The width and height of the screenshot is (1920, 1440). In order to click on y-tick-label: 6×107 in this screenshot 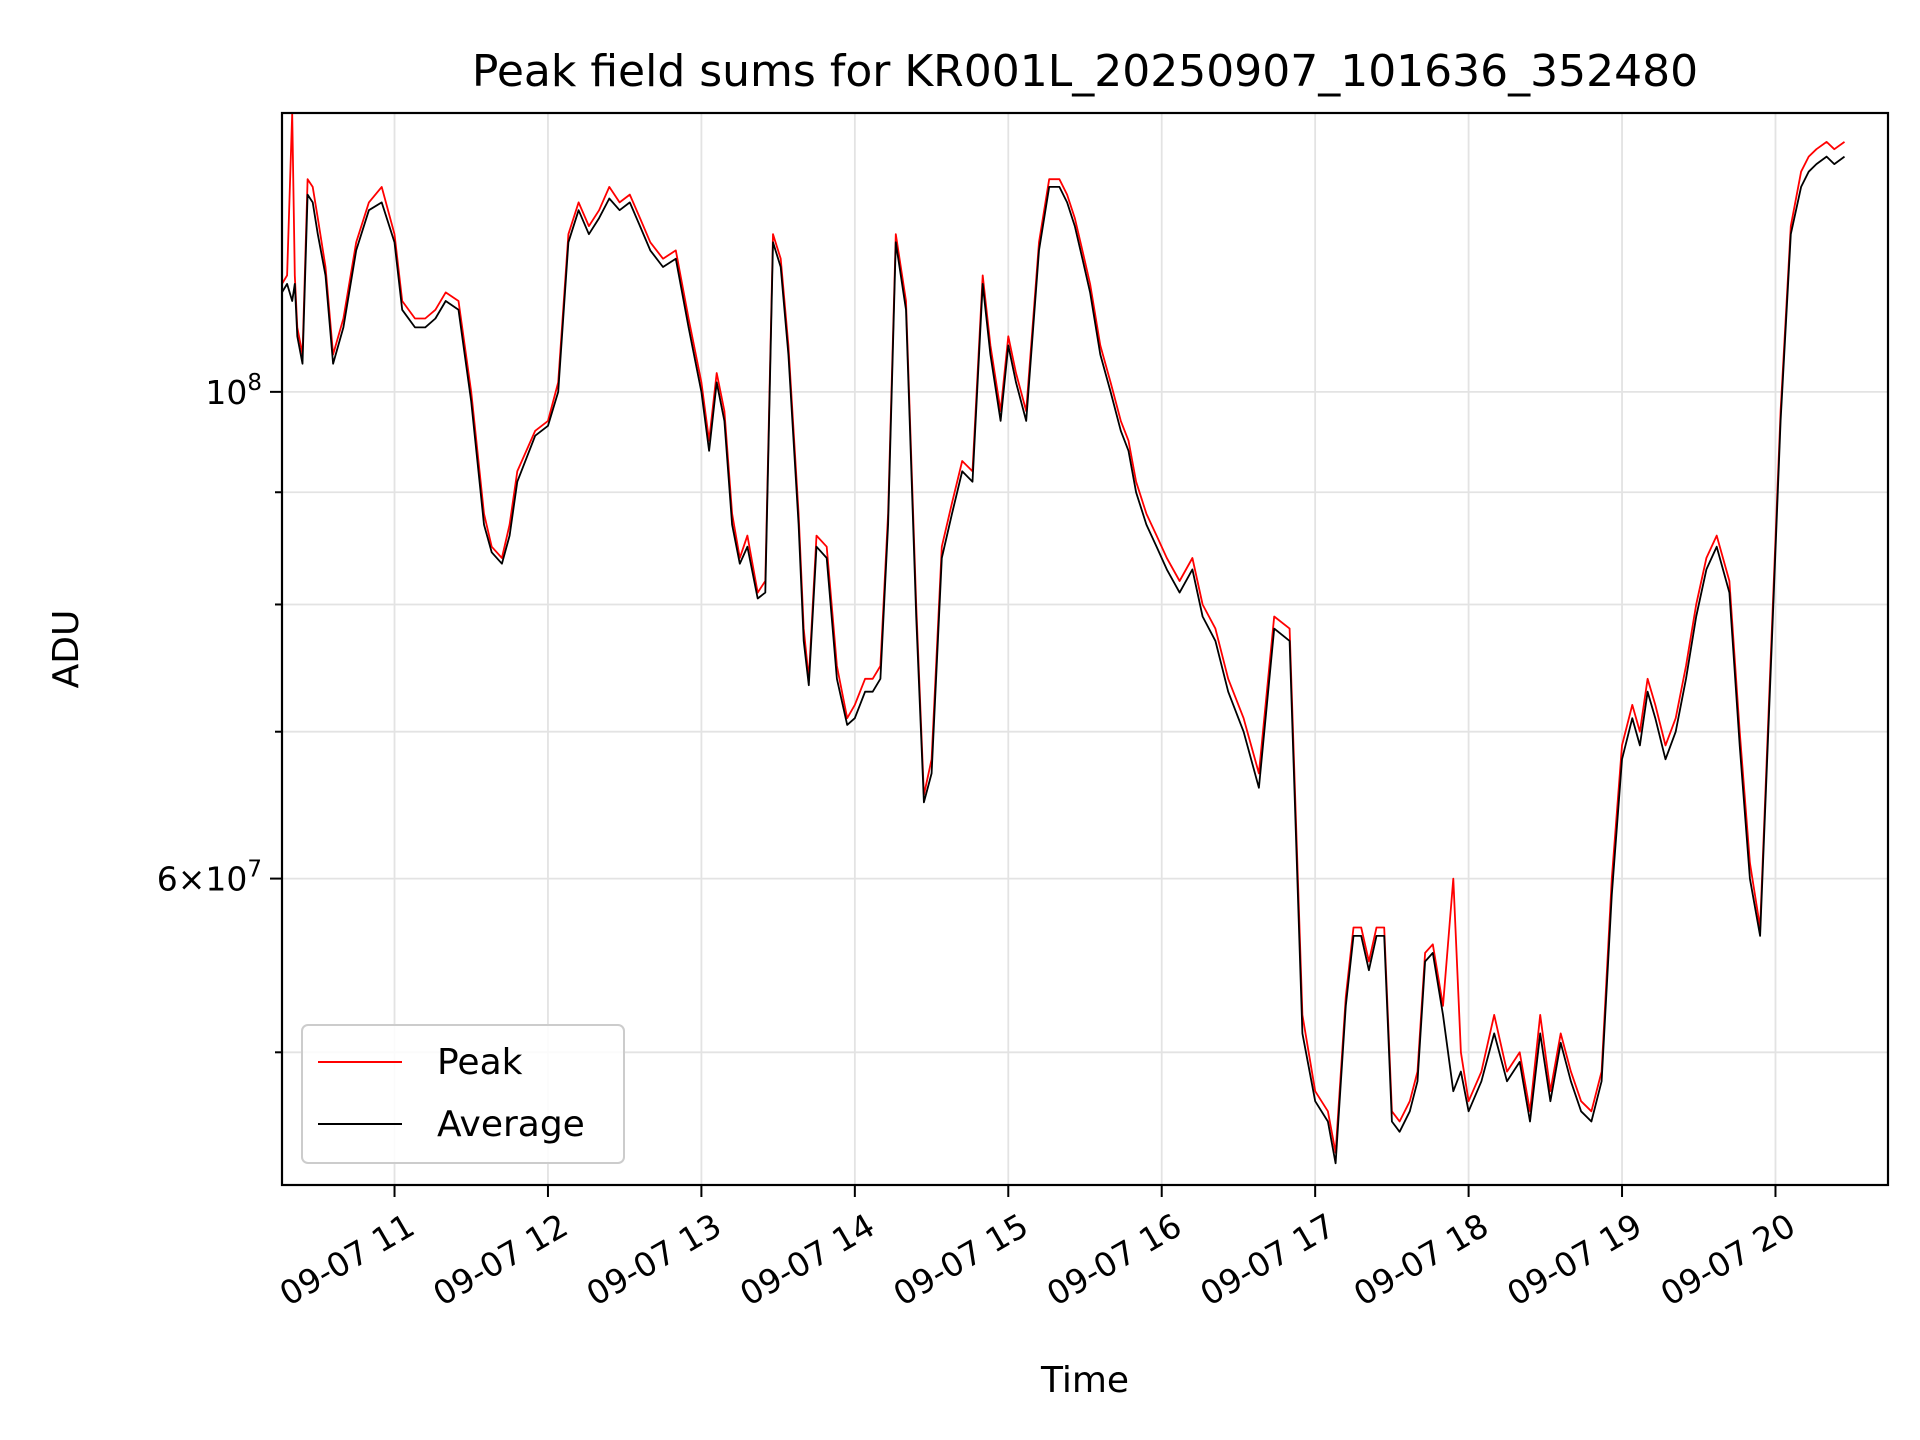, I will do `click(209, 878)`.